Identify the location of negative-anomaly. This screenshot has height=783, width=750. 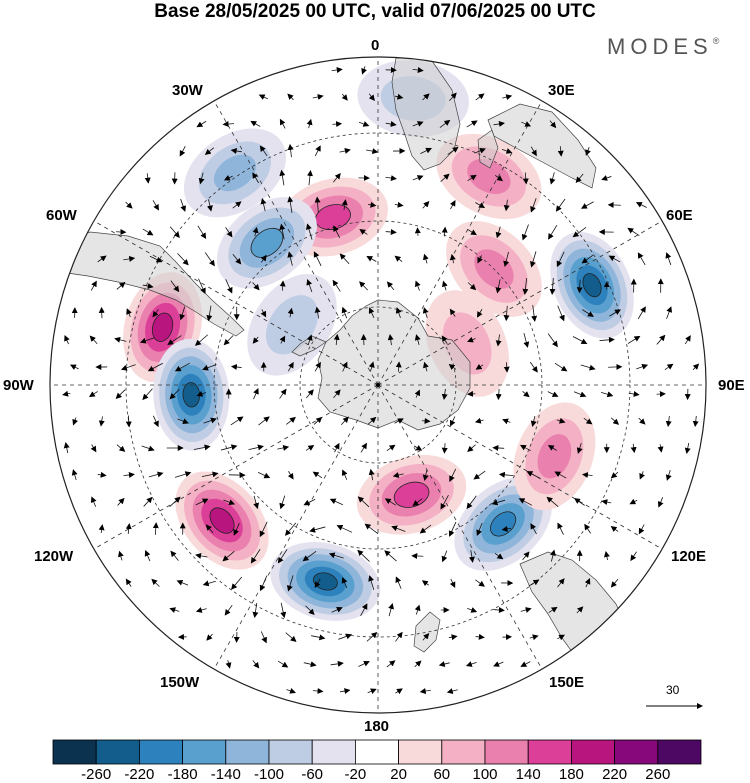
(592, 285).